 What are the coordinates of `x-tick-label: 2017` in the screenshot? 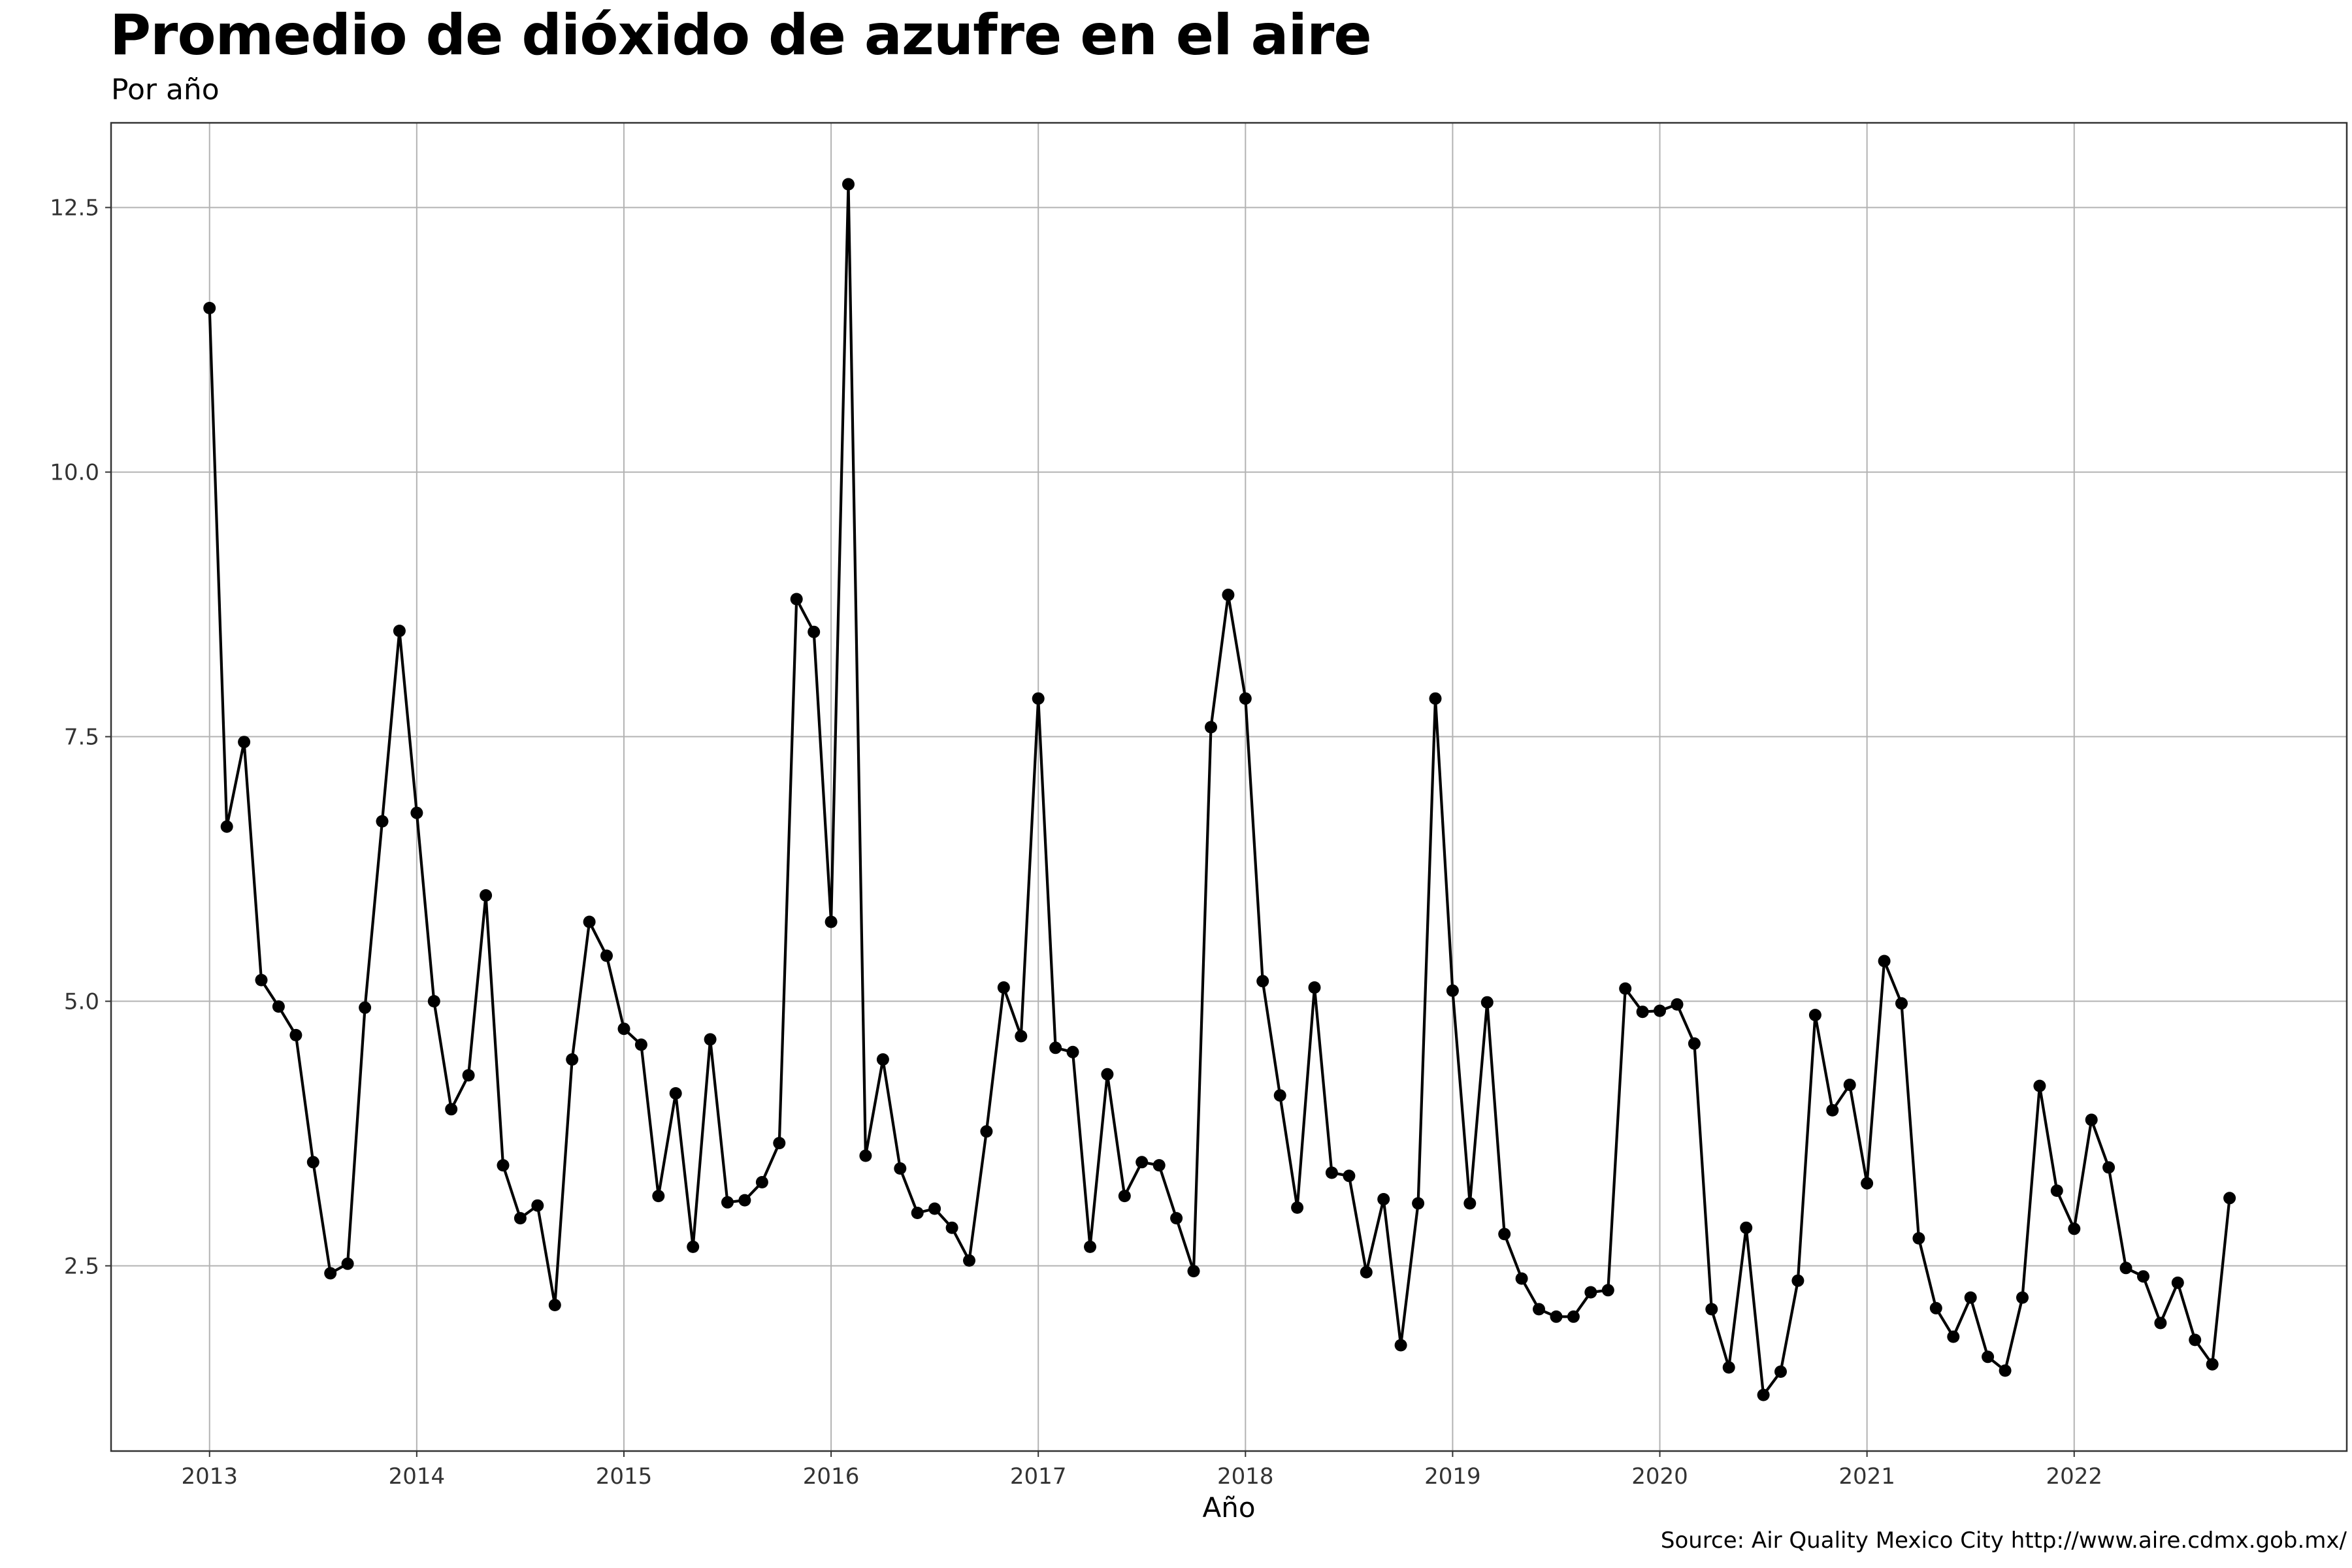 It's located at (1038, 1476).